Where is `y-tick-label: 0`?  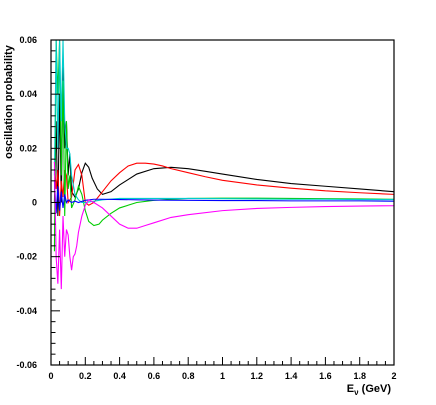 y-tick-label: 0 is located at coordinates (34, 203).